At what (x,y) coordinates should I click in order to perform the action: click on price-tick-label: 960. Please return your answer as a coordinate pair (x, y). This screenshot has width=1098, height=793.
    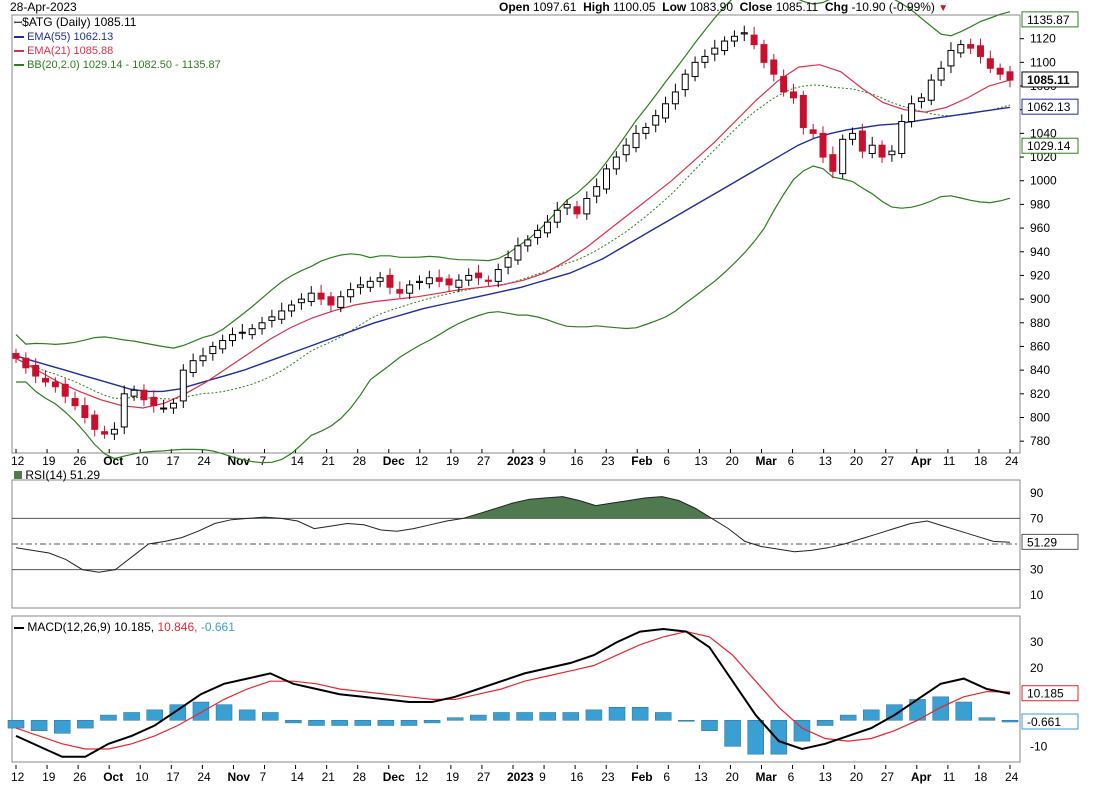
    Looking at the image, I should click on (1040, 228).